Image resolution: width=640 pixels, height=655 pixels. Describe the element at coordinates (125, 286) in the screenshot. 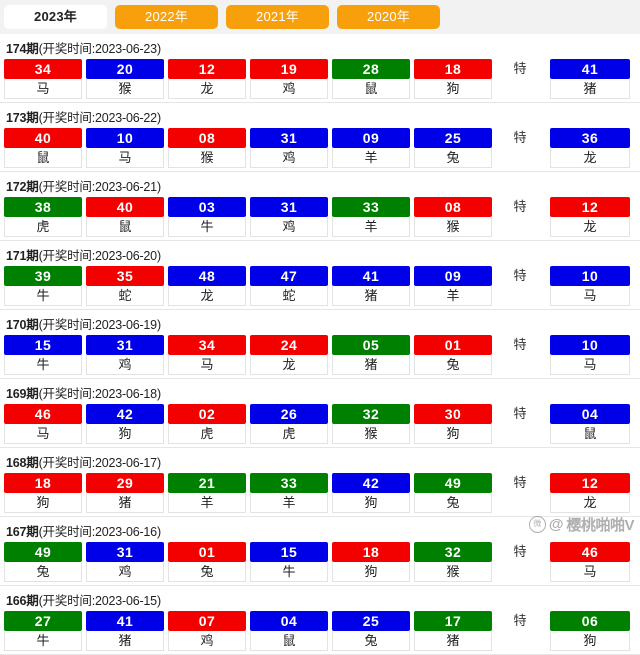

I see `ball-cell: 35 蛇` at that location.